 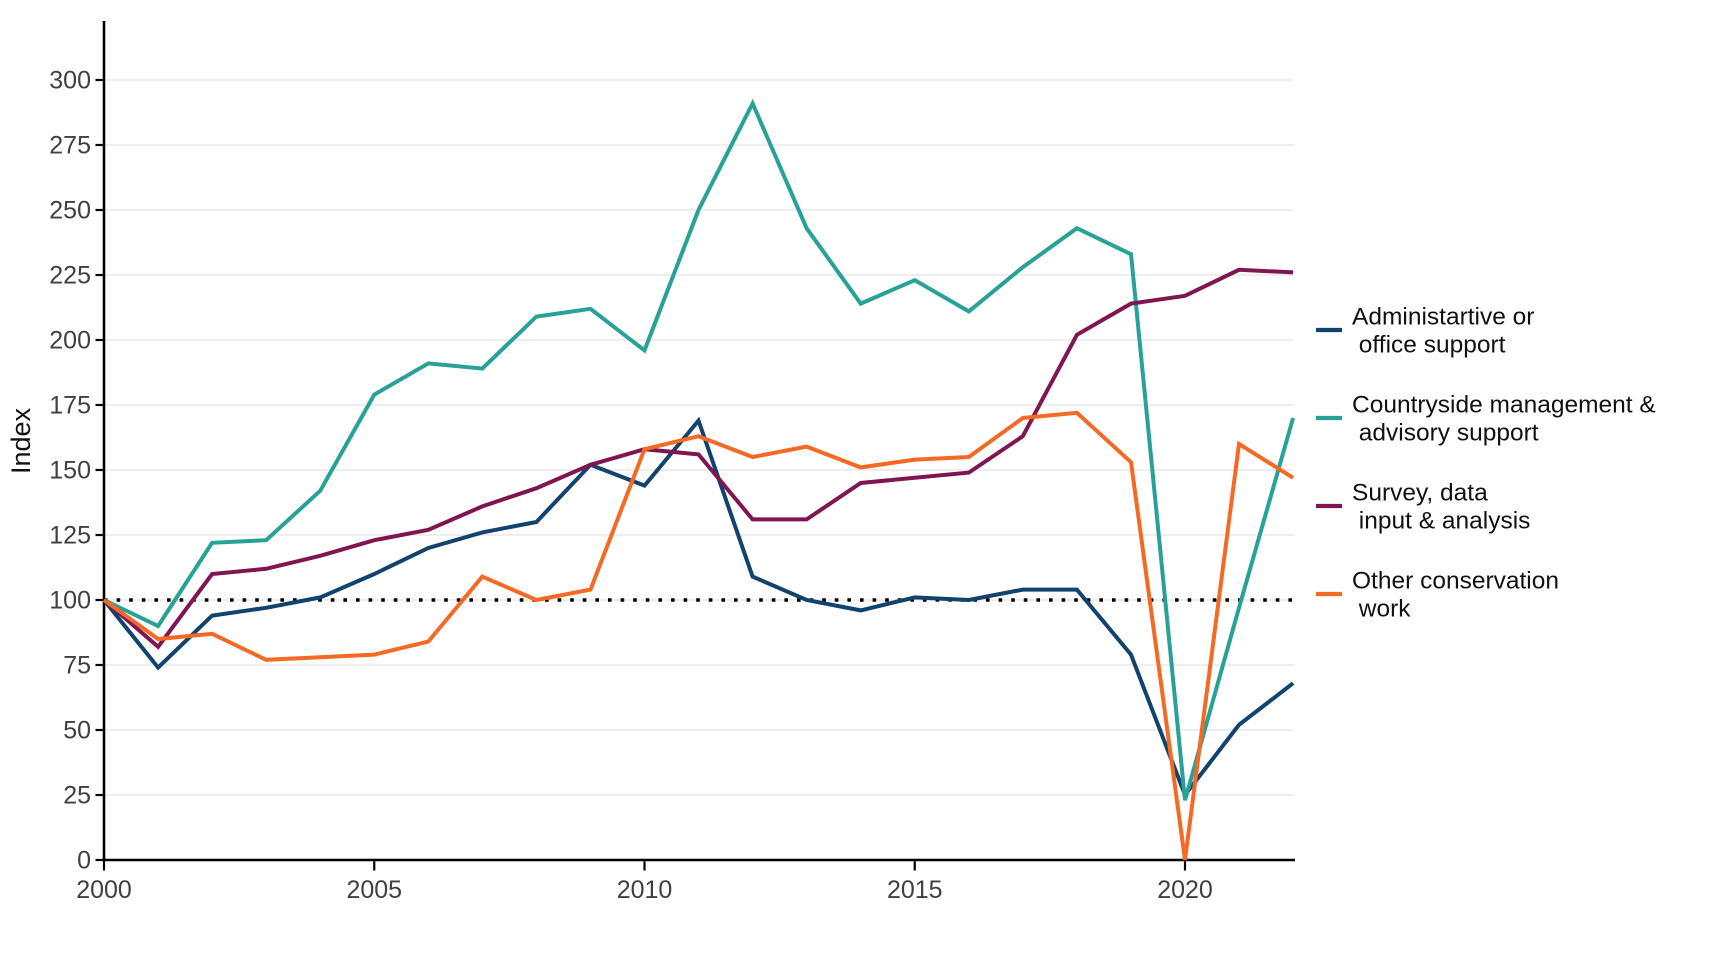 I want to click on x-tick-label-2010: 2010, so click(x=645, y=890).